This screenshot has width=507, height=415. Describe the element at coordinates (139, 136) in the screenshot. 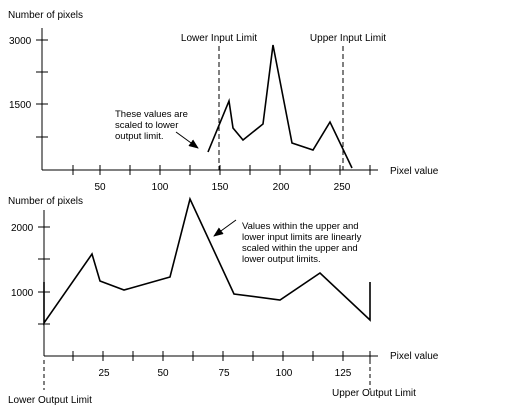

I see `top-note-line: output limit.` at that location.